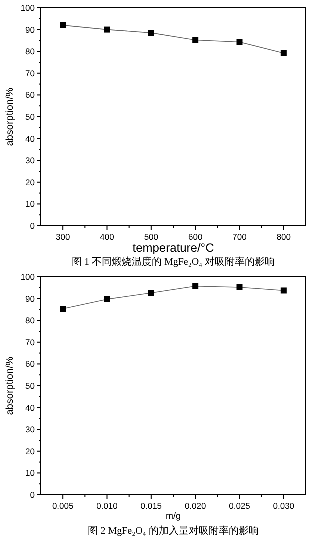 This screenshot has height=538, width=321. What do you see at coordinates (284, 237) in the screenshot?
I see `x-tick-label: 800` at bounding box center [284, 237].